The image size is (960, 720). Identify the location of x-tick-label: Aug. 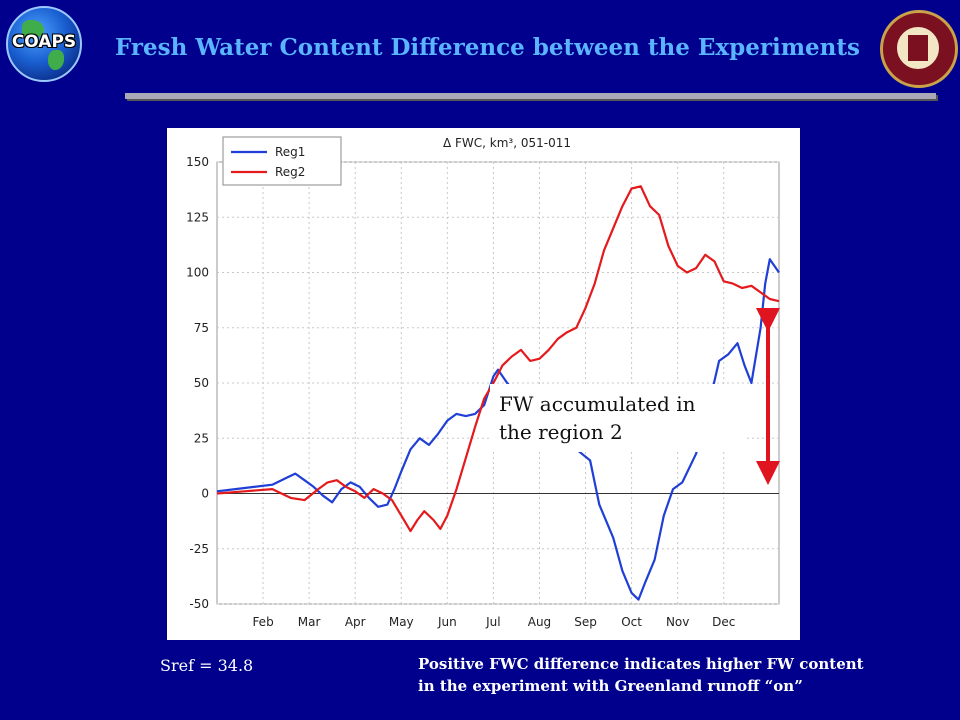
(539, 622).